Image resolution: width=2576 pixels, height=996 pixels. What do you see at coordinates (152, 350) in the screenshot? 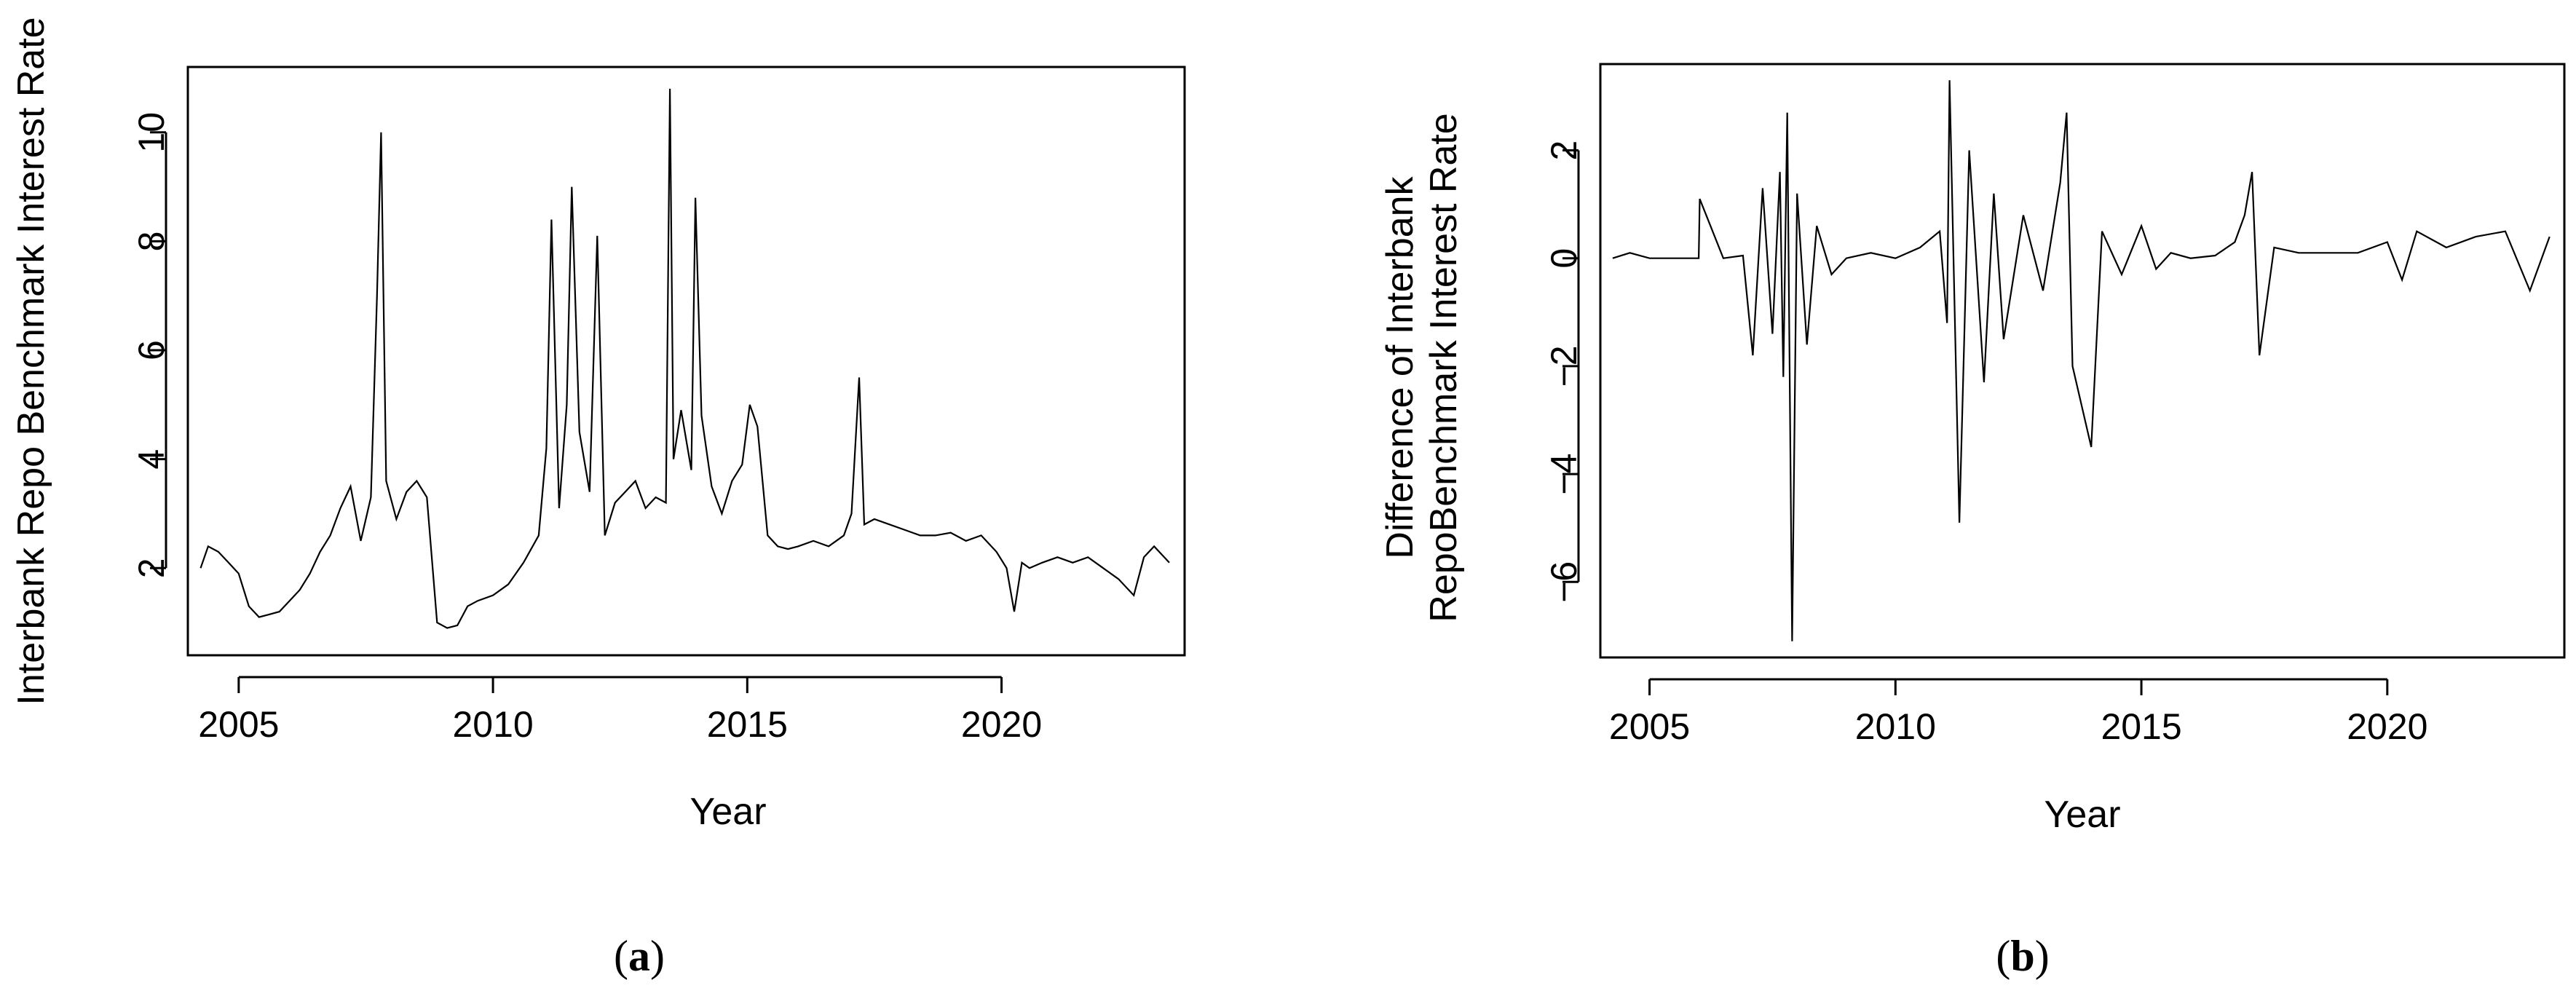
I see `y-tick-label-a: 6` at bounding box center [152, 350].